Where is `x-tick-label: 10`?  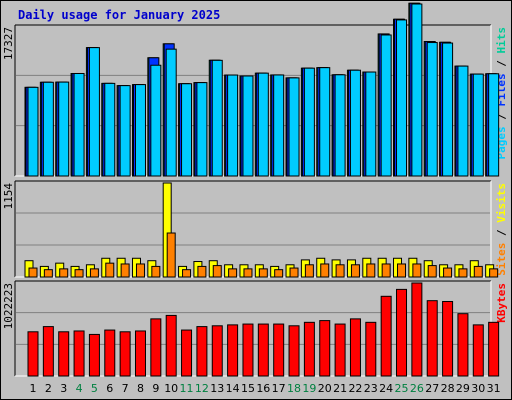
x-tick-label: 10 is located at coordinates (171, 388).